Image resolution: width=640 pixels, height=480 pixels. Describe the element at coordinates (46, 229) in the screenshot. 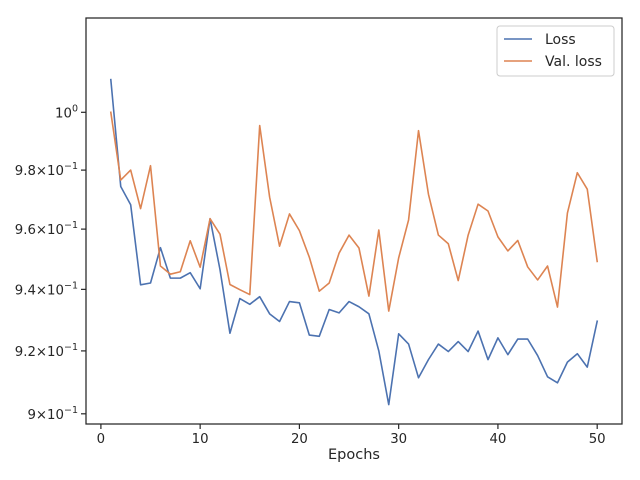

I see `y-tick-label: 9.6×10⁻¹` at that location.